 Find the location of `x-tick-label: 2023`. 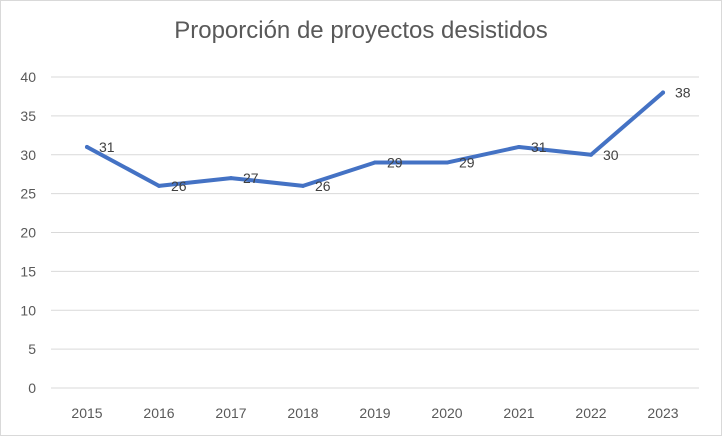

x-tick-label: 2023 is located at coordinates (662, 413).